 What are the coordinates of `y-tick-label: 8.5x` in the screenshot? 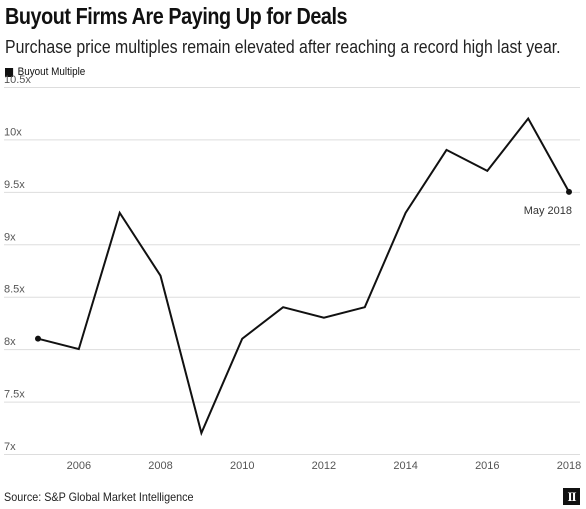 It's located at (14, 290).